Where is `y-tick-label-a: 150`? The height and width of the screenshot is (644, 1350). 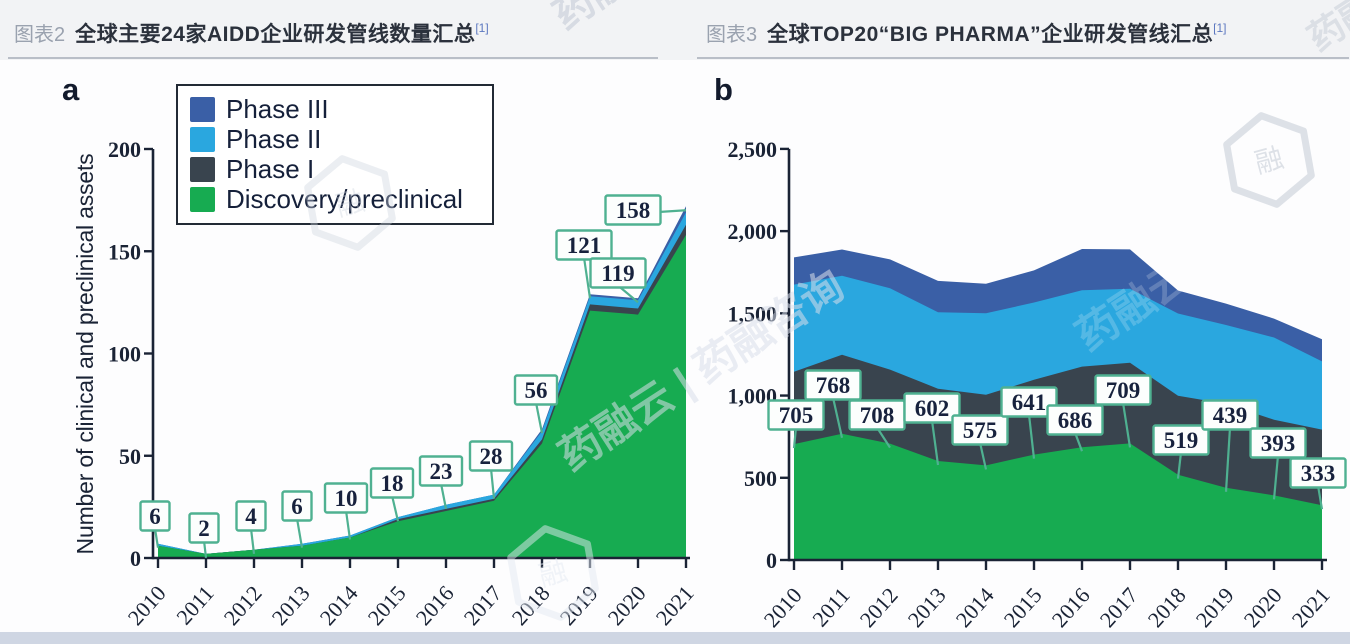 y-tick-label-a: 150 is located at coordinates (124, 251).